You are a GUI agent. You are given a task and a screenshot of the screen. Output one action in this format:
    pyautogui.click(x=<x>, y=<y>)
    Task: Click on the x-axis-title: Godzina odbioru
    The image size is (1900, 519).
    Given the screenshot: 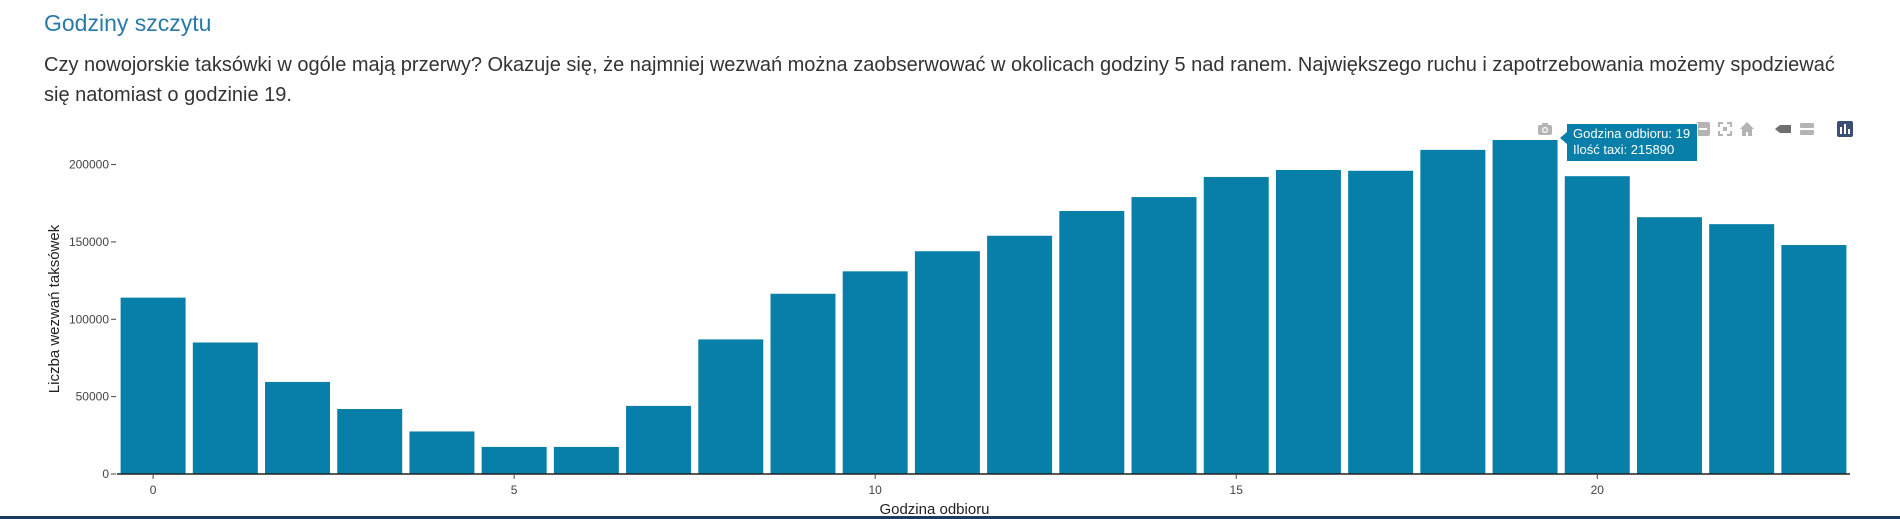 What is the action you would take?
    pyautogui.click(x=934, y=509)
    